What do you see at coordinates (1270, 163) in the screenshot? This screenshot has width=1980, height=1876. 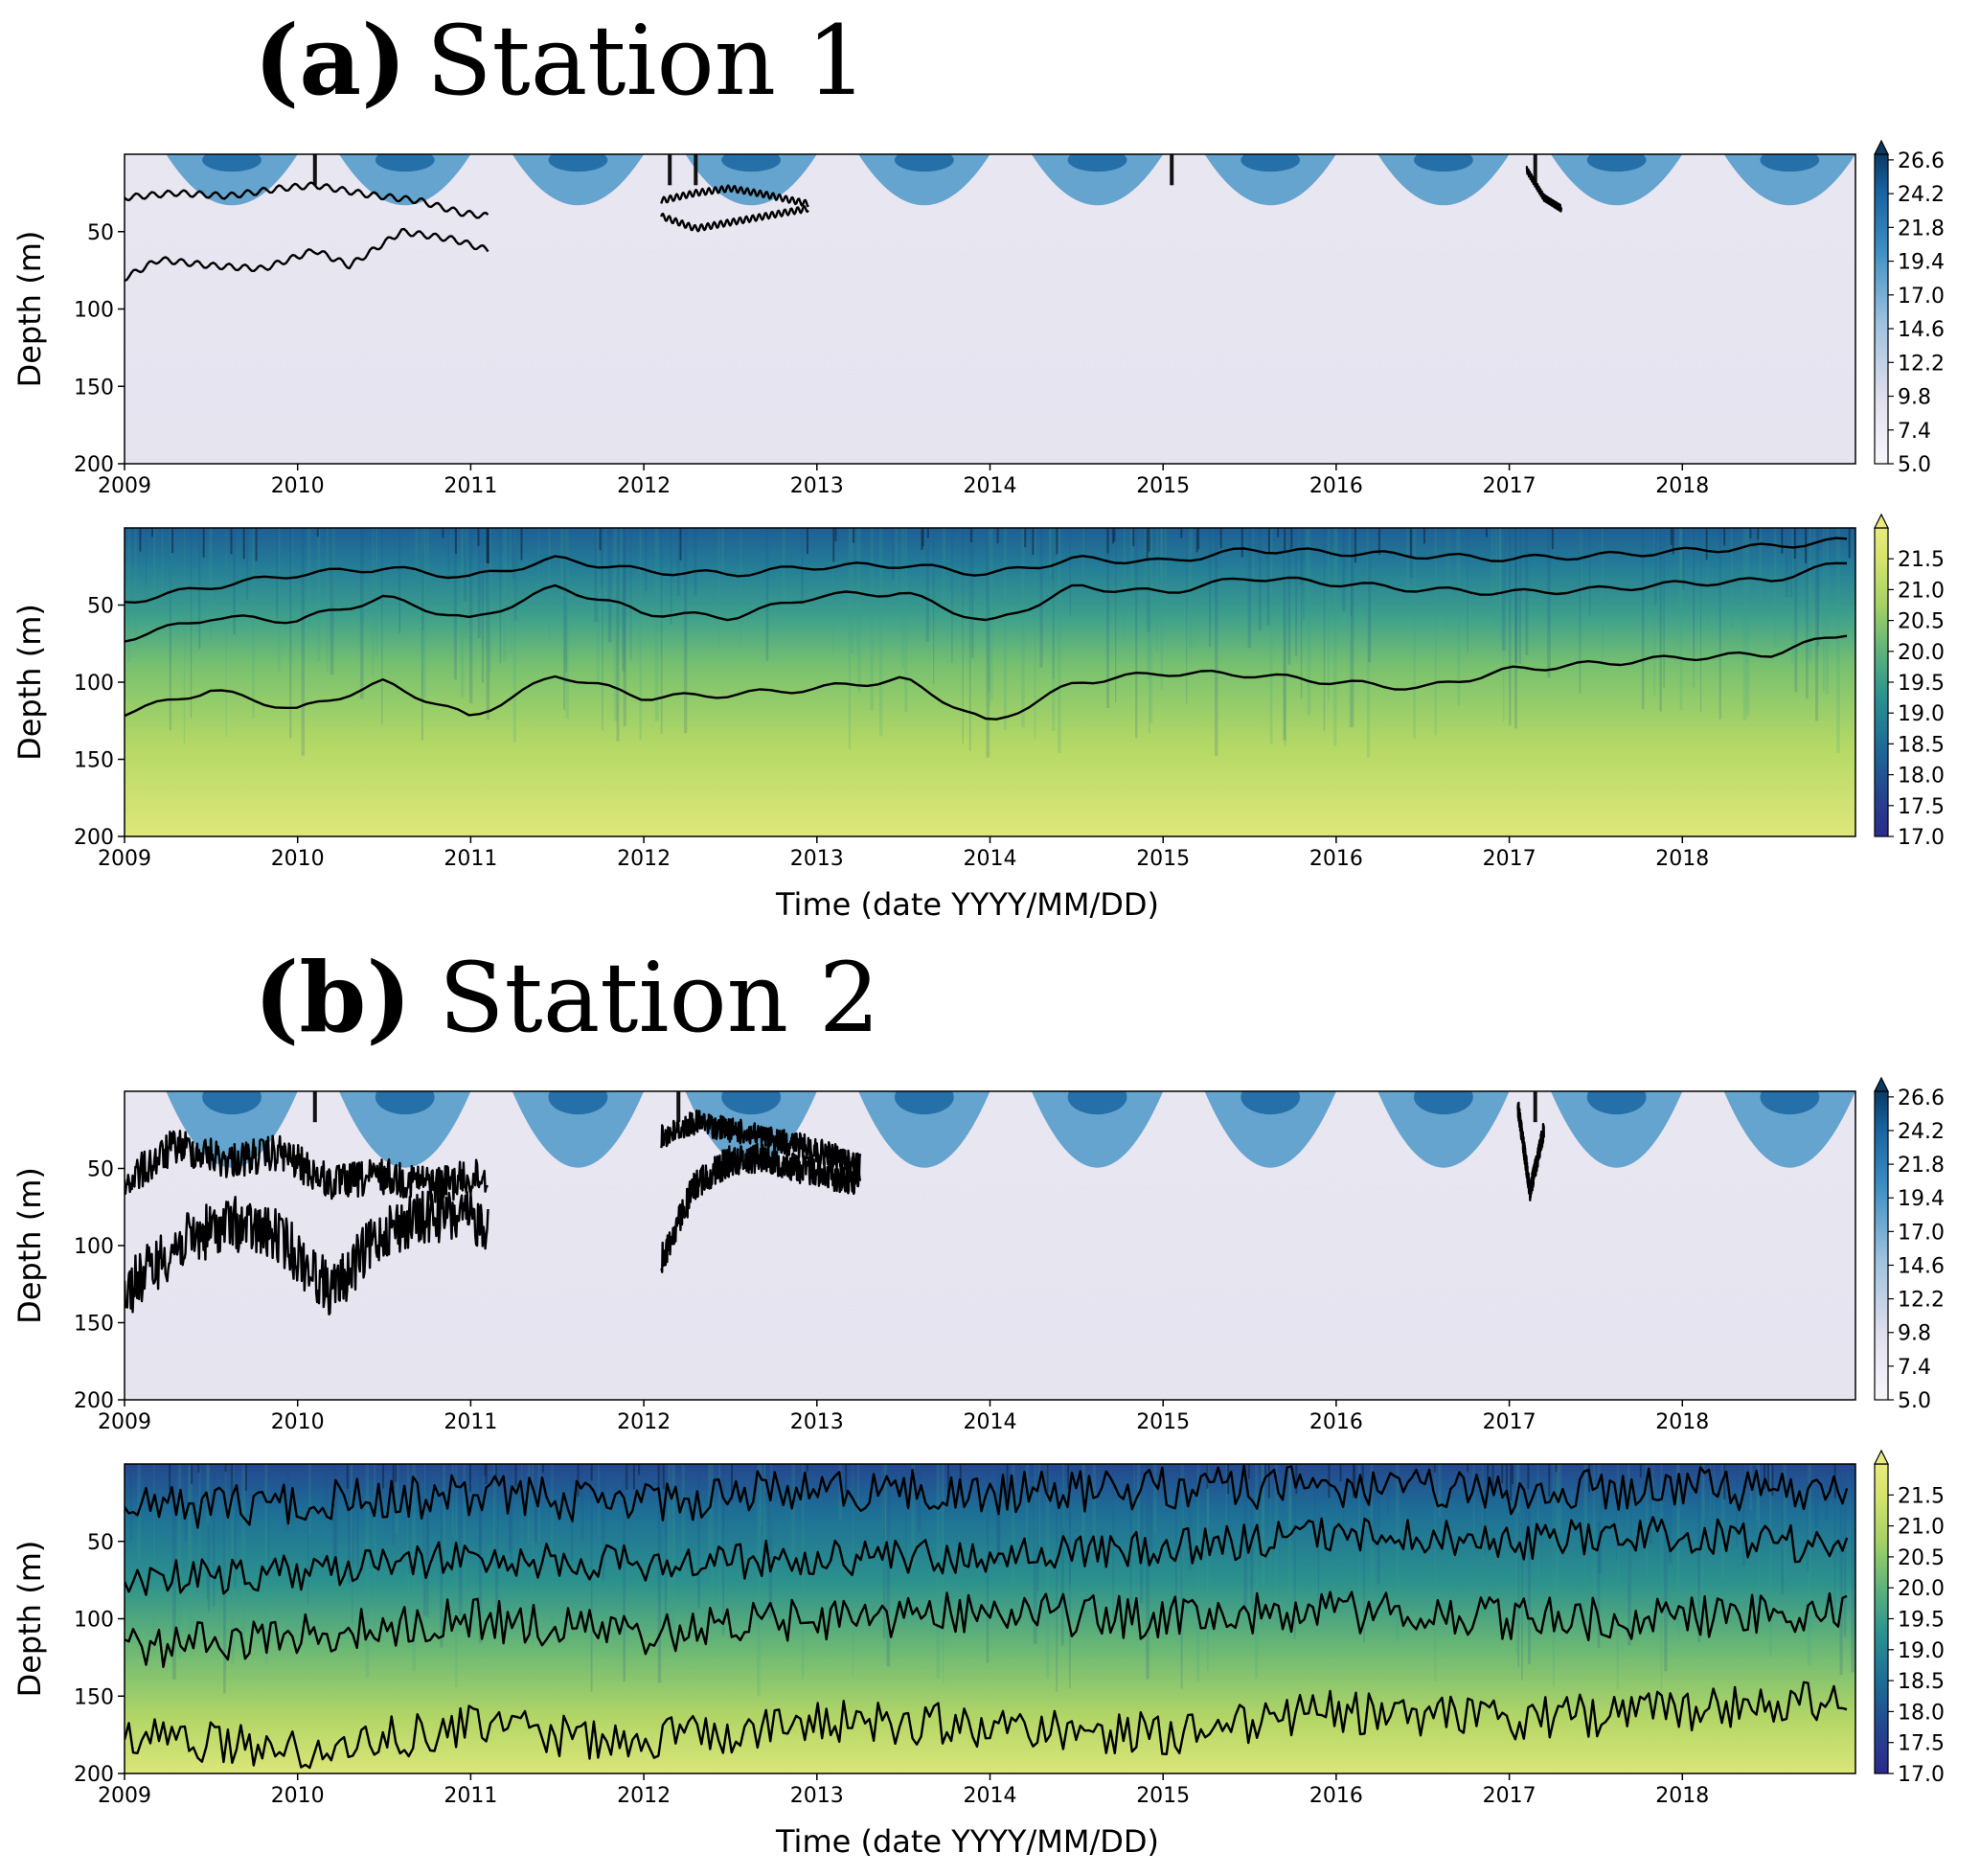 I see `warm-surface-core` at bounding box center [1270, 163].